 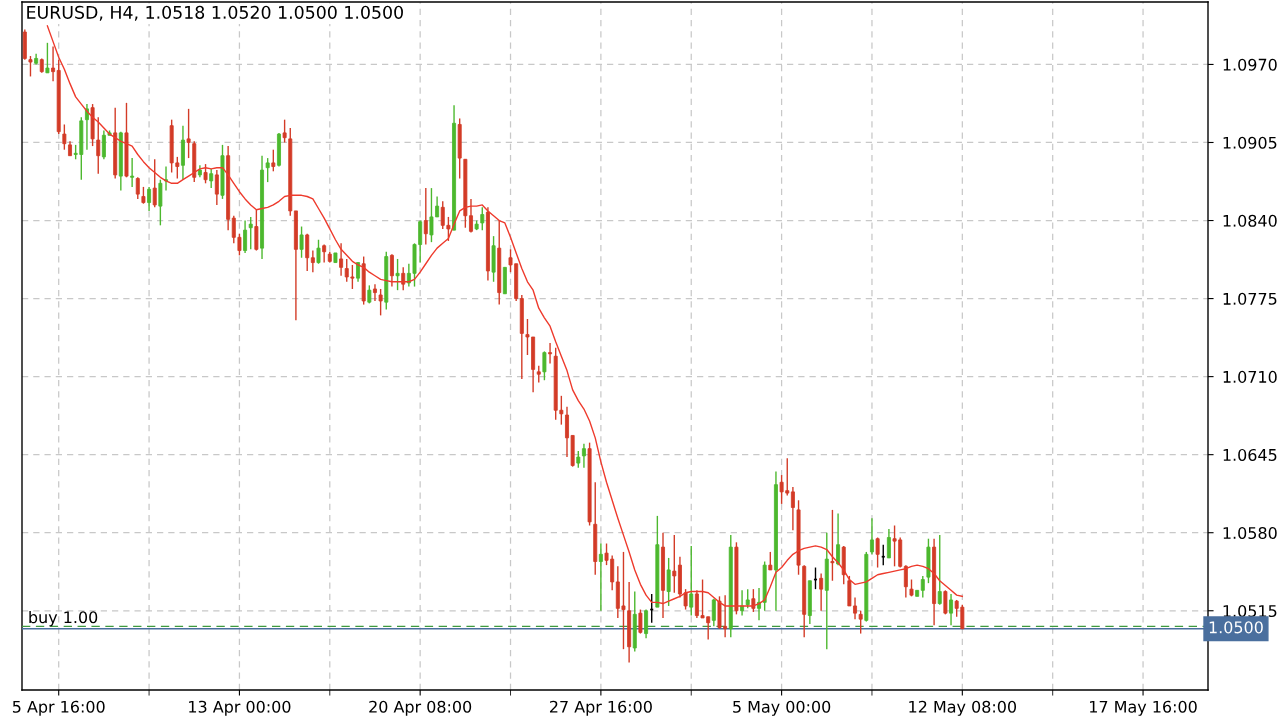 I want to click on y-tick-label: 1.0645, so click(x=1250, y=454).